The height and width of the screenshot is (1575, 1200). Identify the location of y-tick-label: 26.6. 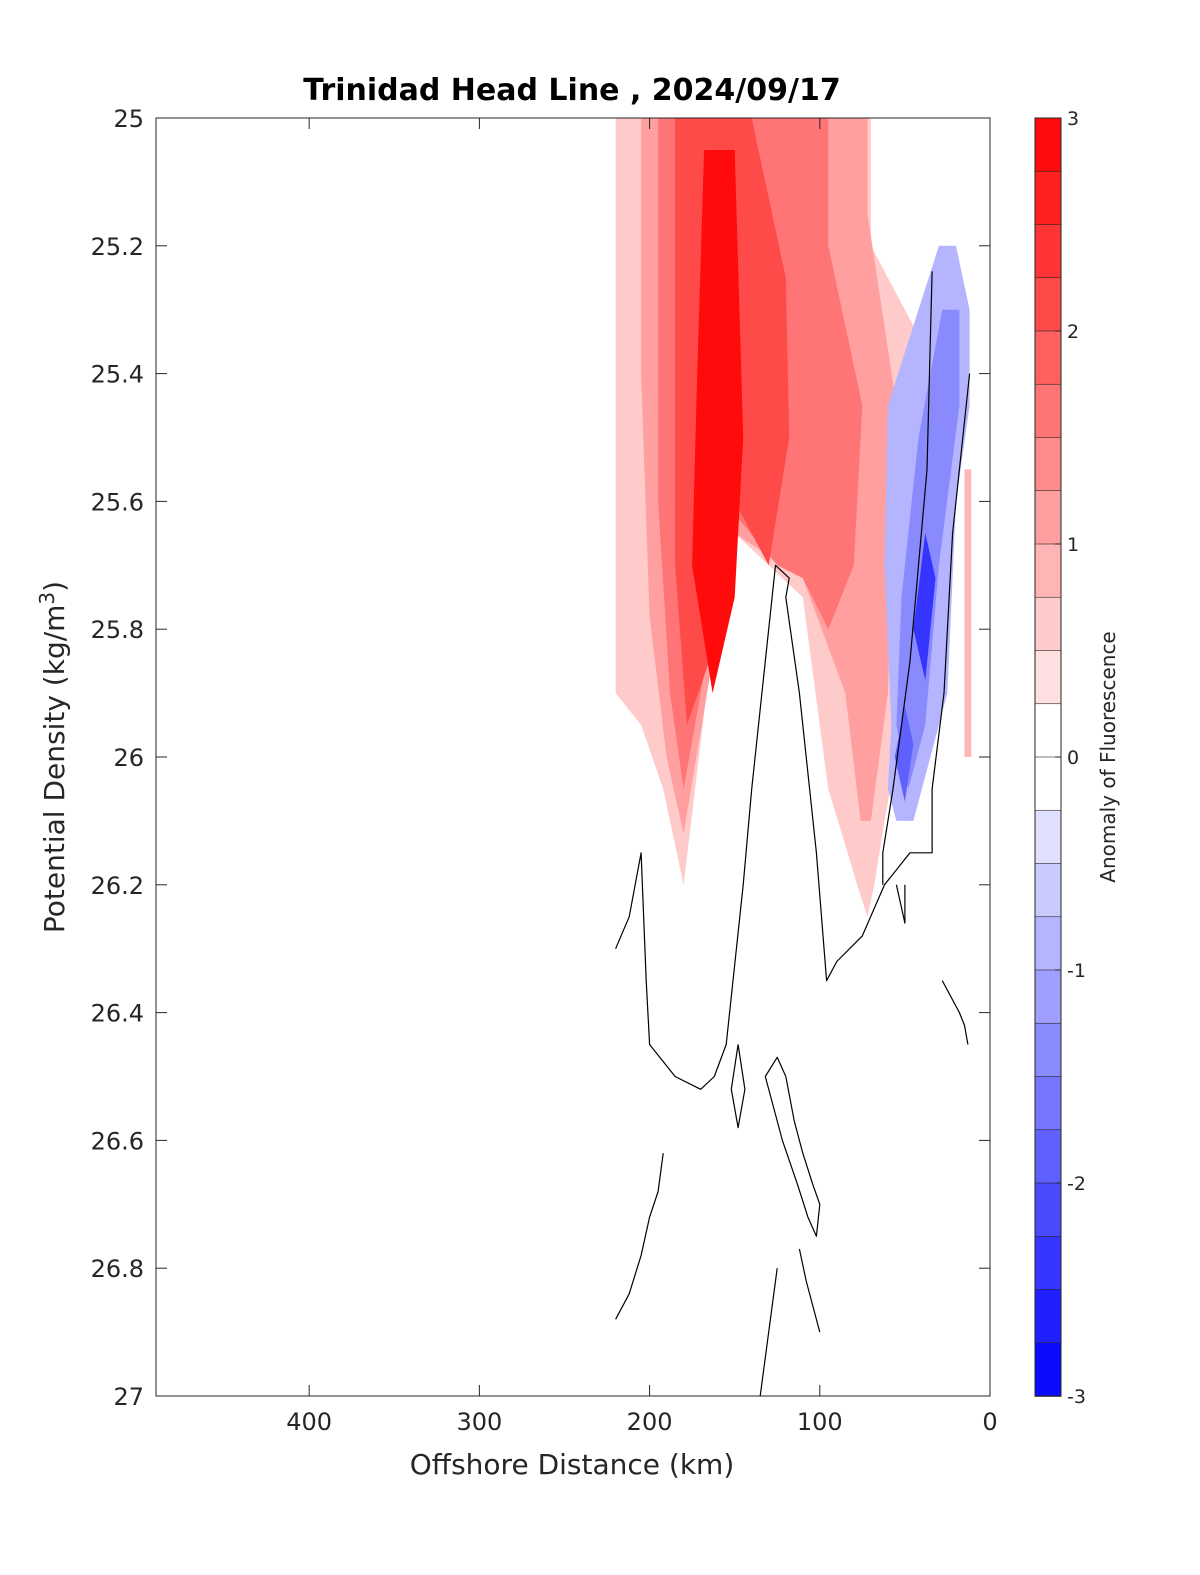
(117, 1141).